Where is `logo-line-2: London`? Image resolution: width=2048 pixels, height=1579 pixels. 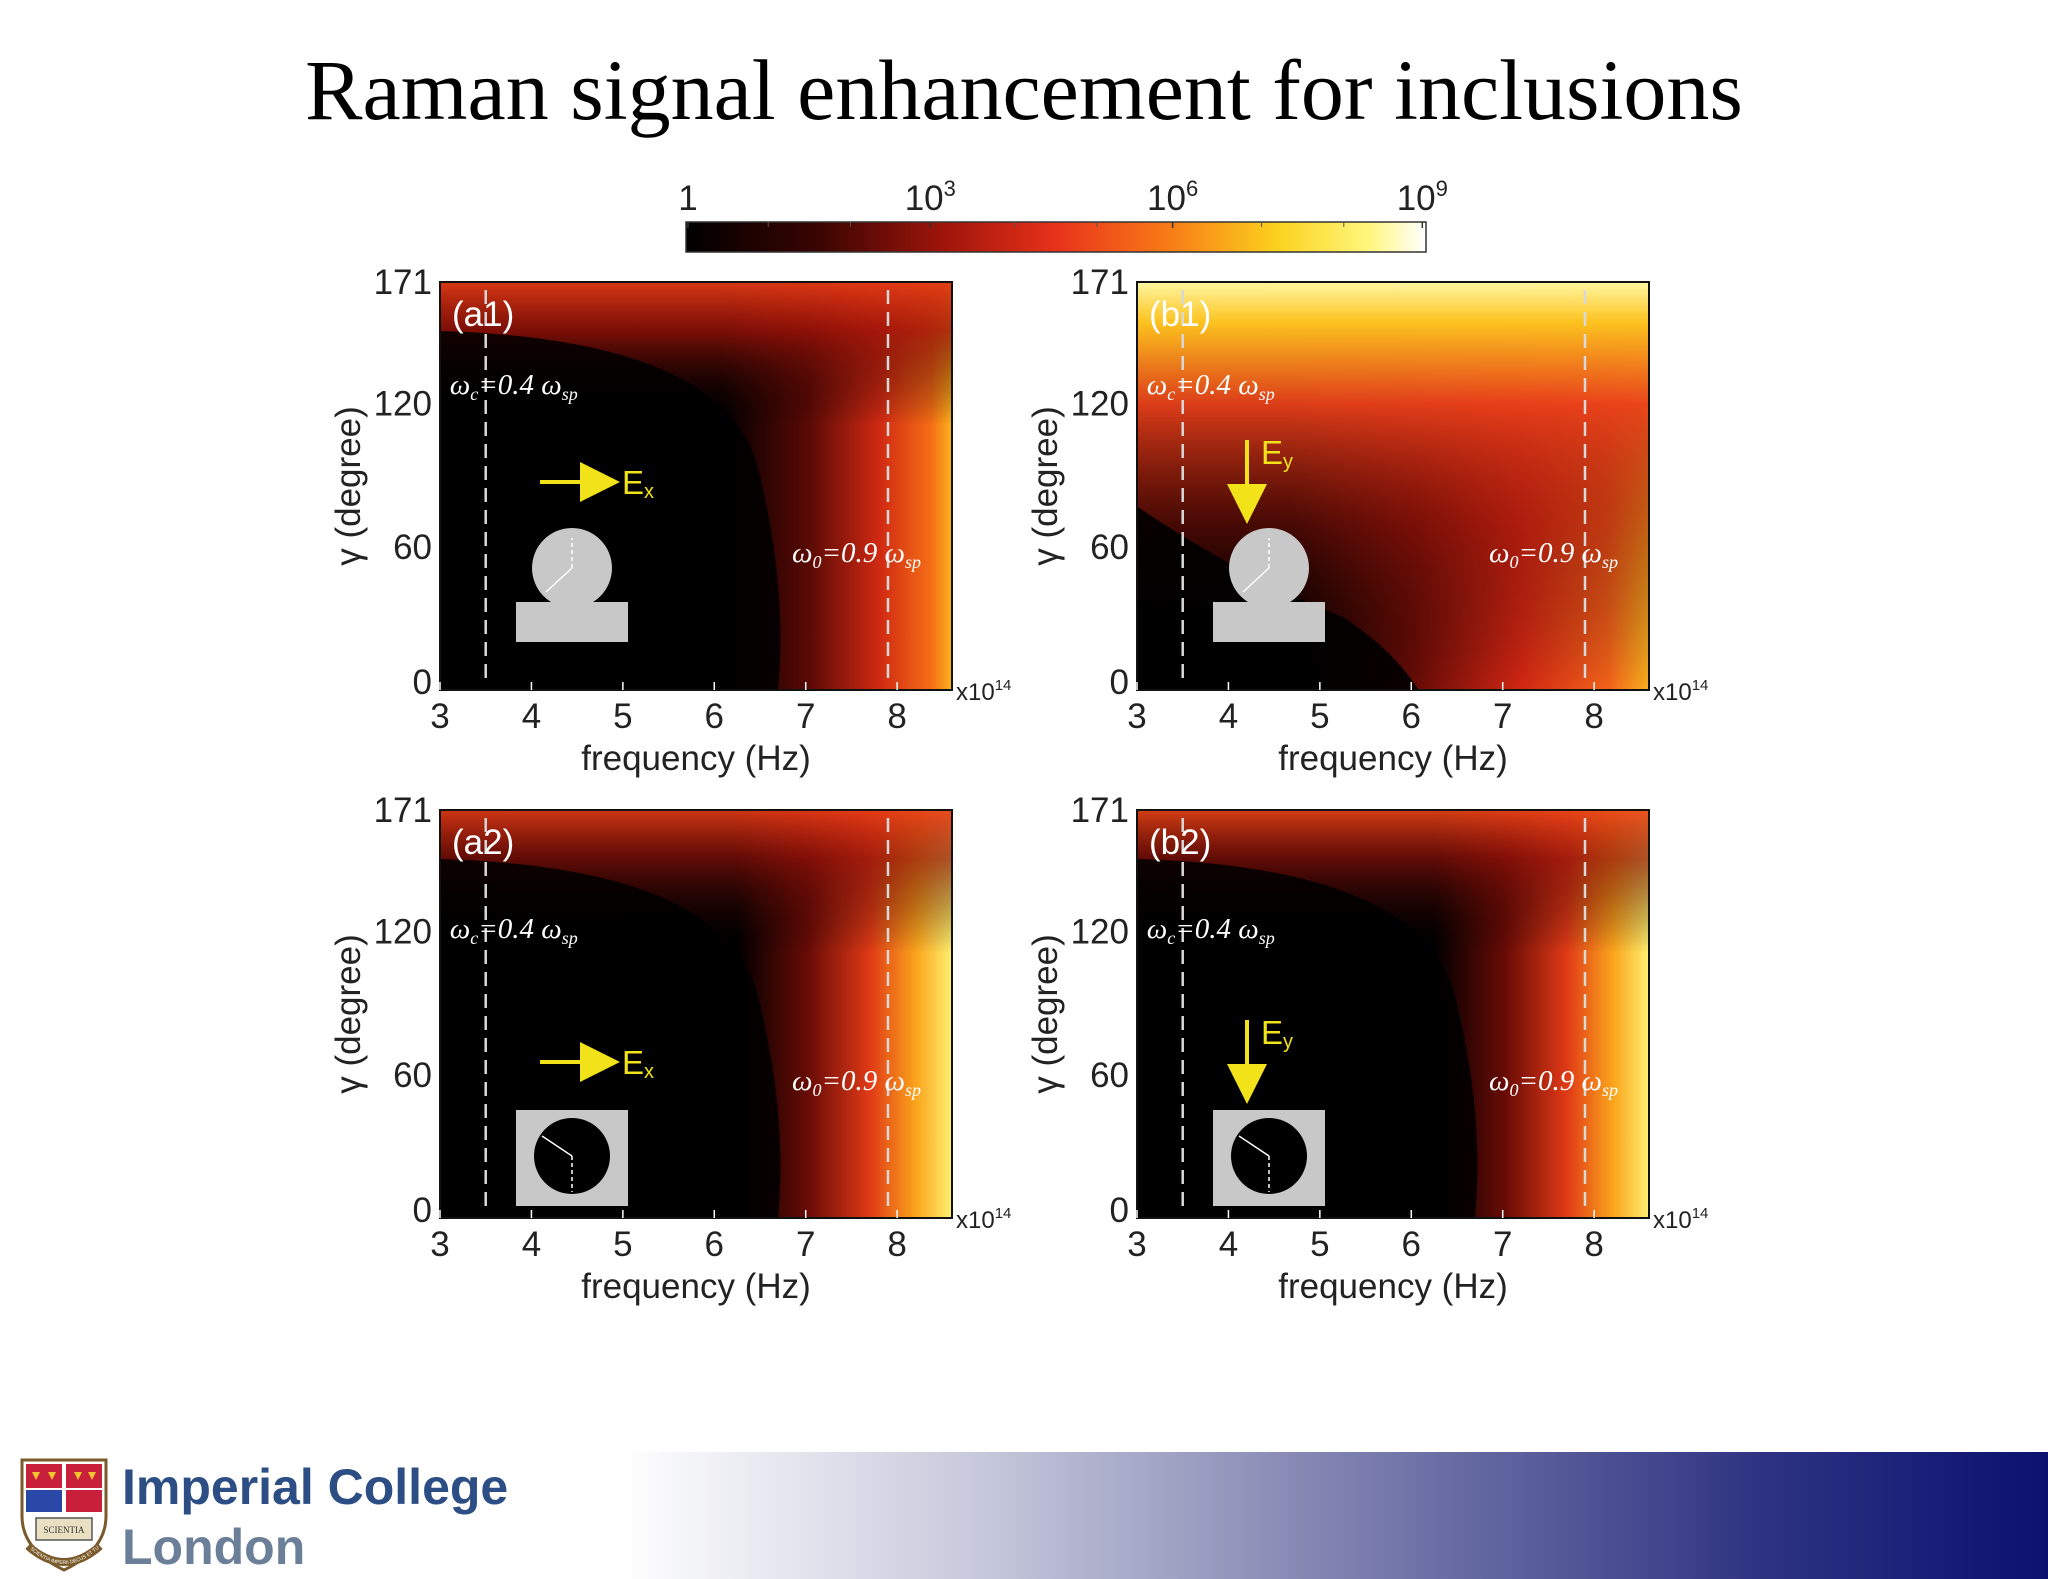
logo-line-2: London is located at coordinates (214, 1547).